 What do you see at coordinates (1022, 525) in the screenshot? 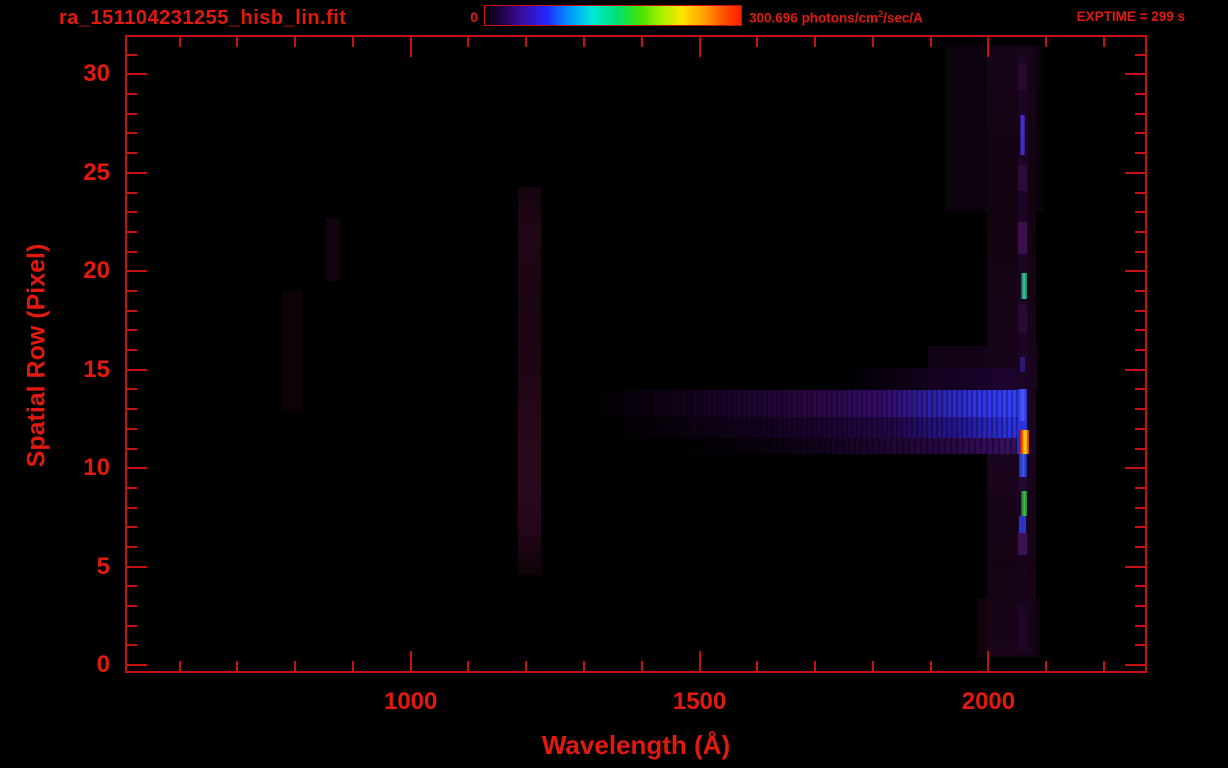
I see `feature-line-seg-blue7` at bounding box center [1022, 525].